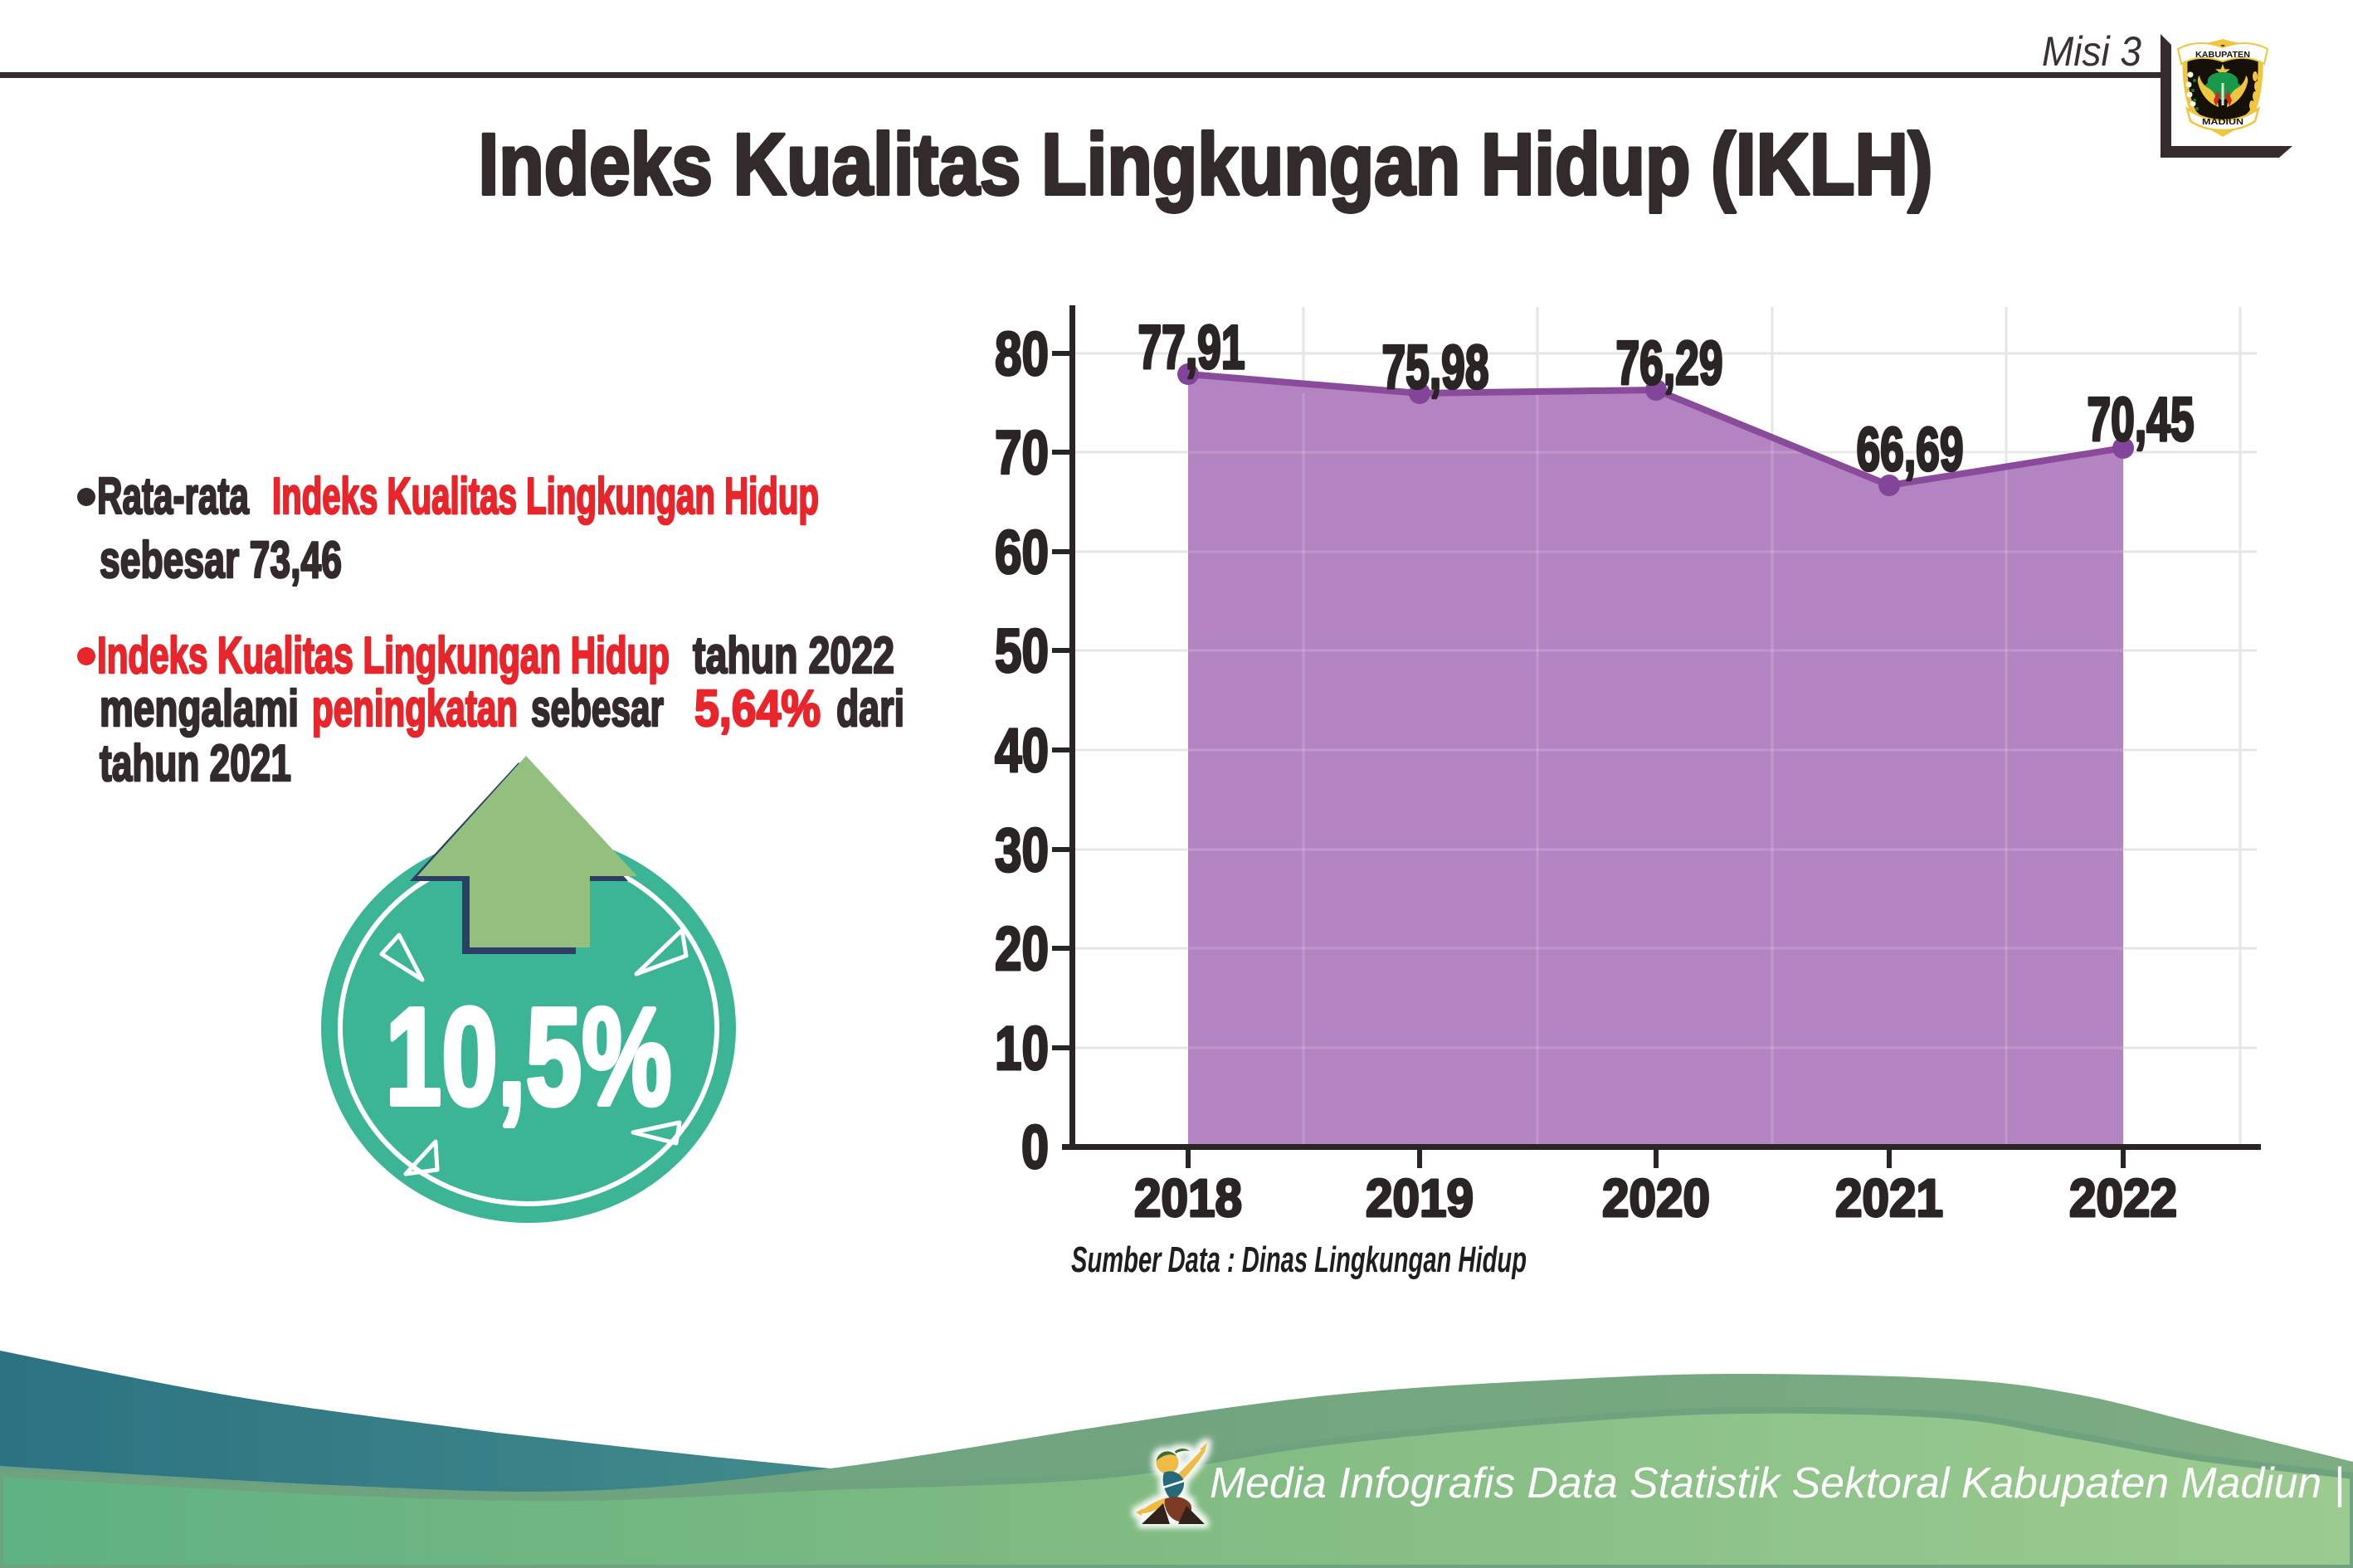 The height and width of the screenshot is (1568, 2353). What do you see at coordinates (529, 1057) in the screenshot?
I see `svg-text: 10,5%` at bounding box center [529, 1057].